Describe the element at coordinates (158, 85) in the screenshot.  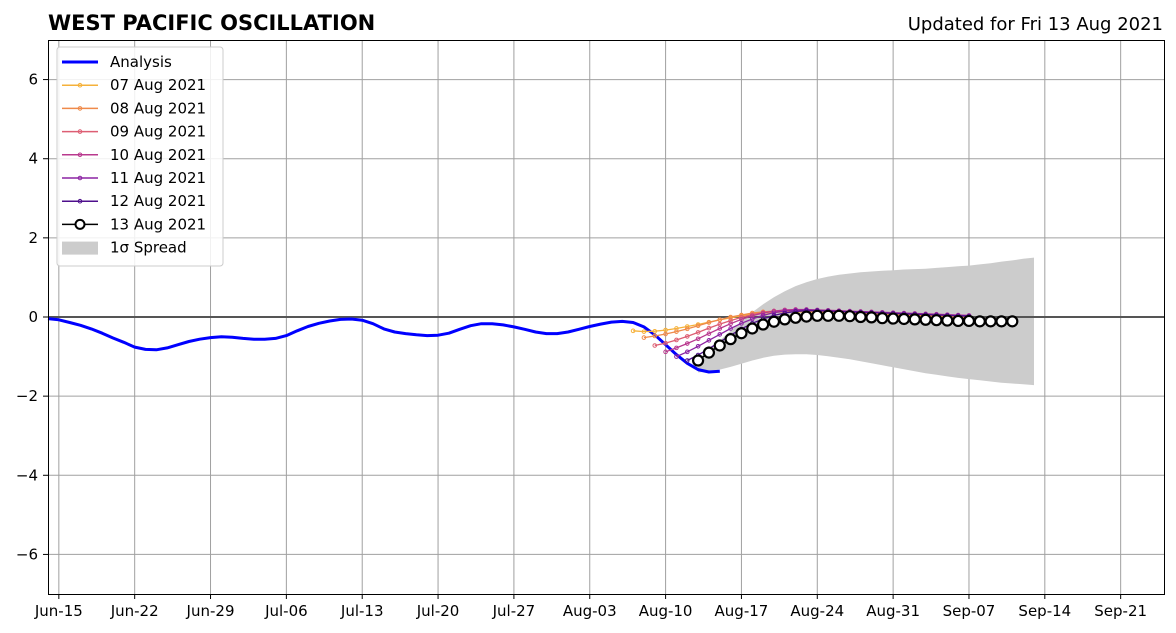
I see `legend-label: 07 Aug 2021` at that location.